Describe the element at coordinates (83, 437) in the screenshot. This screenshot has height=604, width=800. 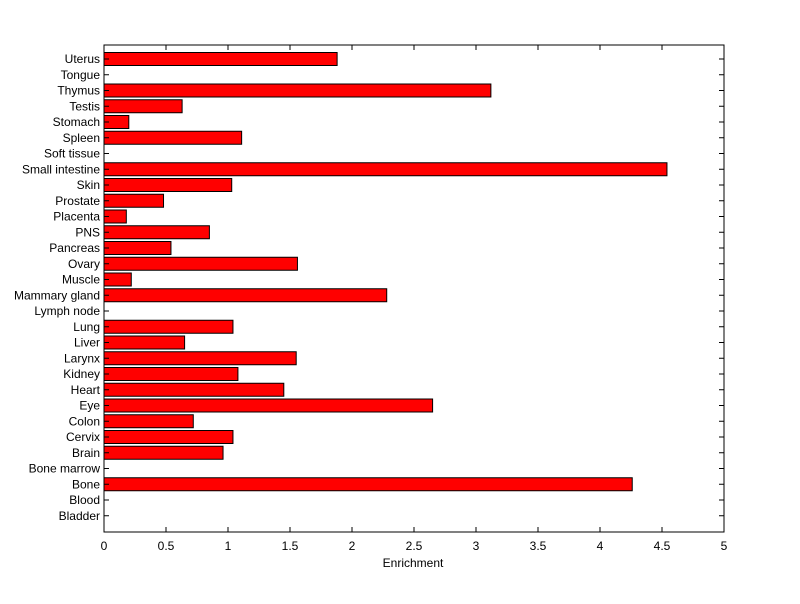
I see `y-tick-label: Cervix` at that location.